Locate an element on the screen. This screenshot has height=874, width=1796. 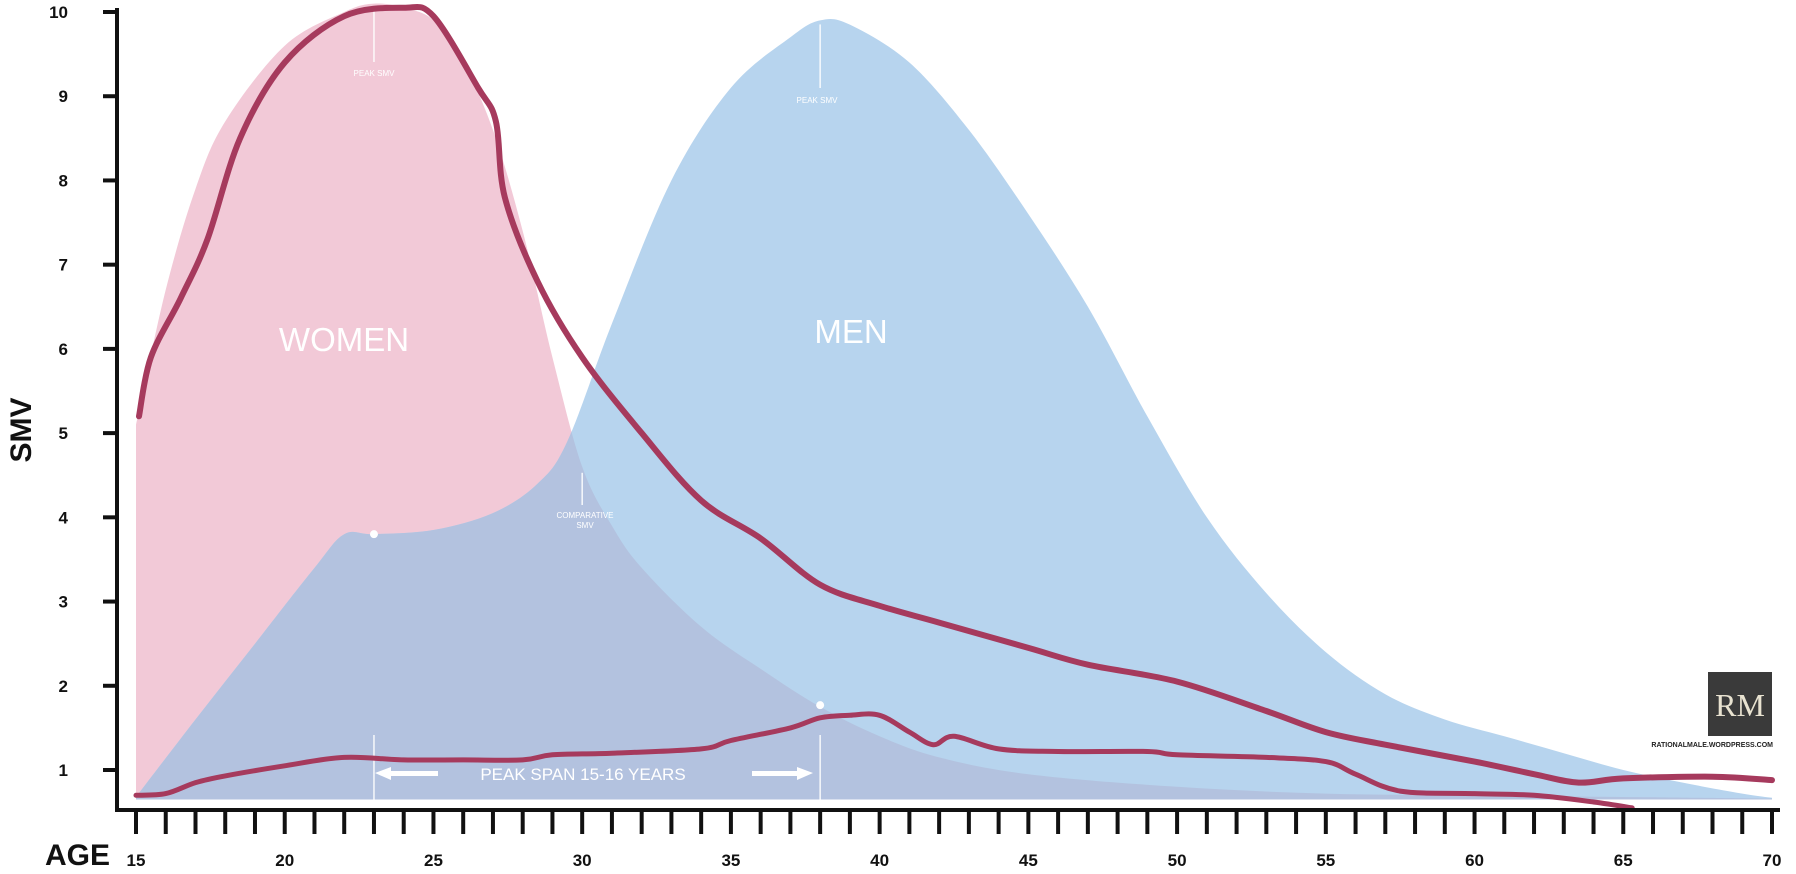
peak-span-label: PEAK SPAN 15-16 YEARS is located at coordinates (582, 774).